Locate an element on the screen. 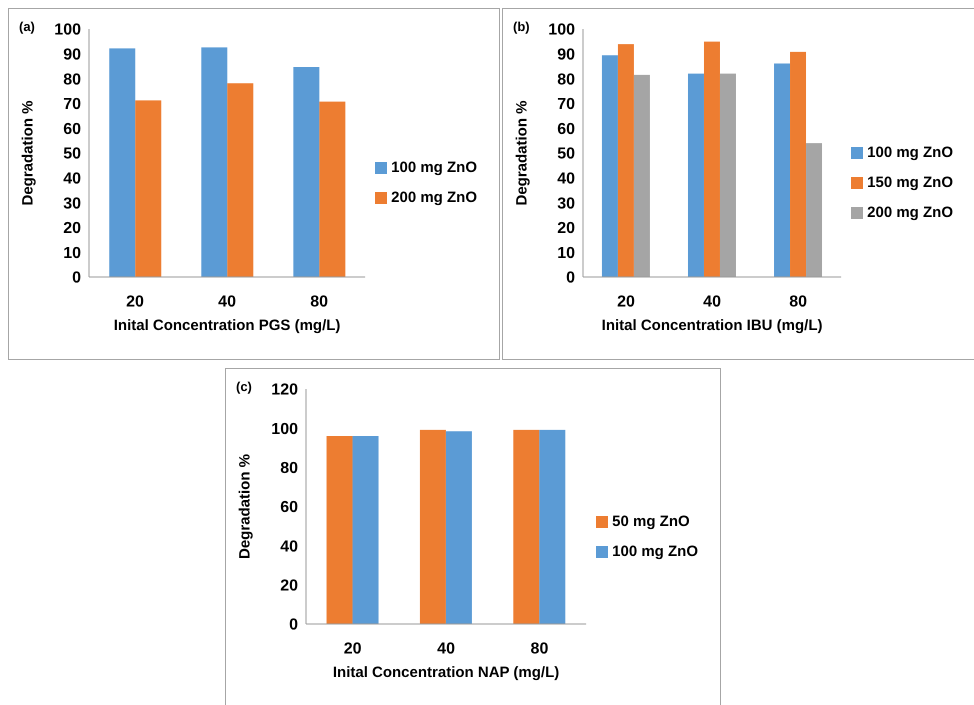 This screenshot has height=705, width=974. legend-label: 50 mg ZnO is located at coordinates (651, 521).